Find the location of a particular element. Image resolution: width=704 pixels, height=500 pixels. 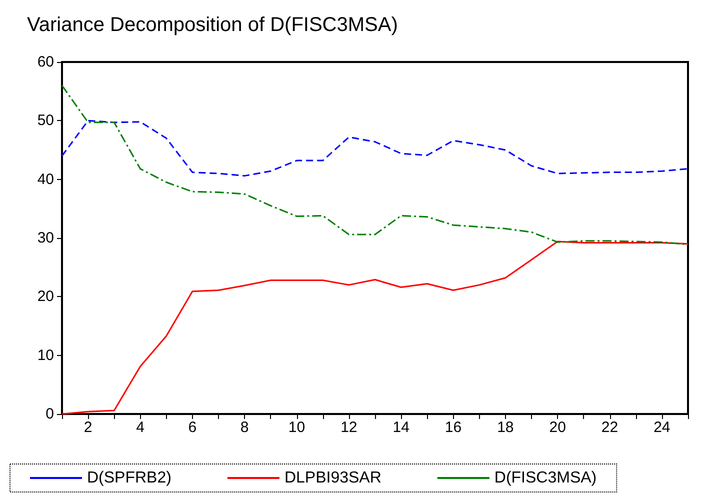

x-tick-label: 22 is located at coordinates (609, 427).